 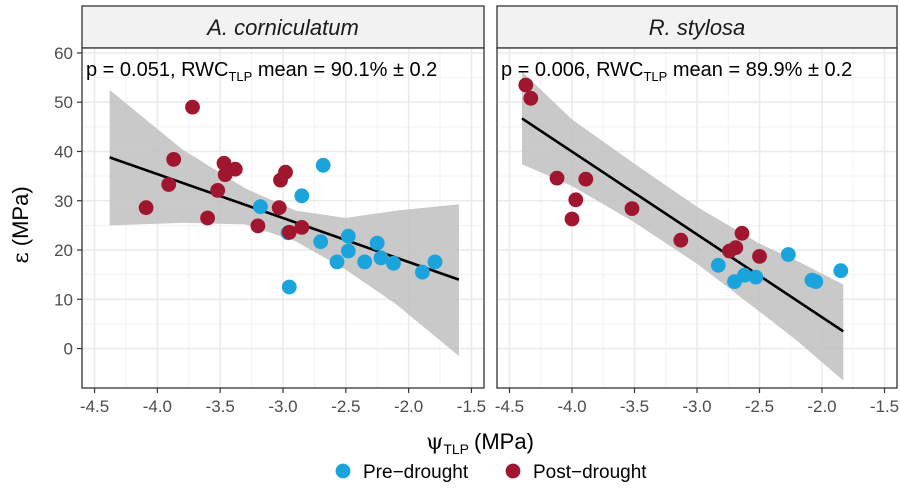 I want to click on y-axis-title-unit: (MPa), so click(x=20, y=216).